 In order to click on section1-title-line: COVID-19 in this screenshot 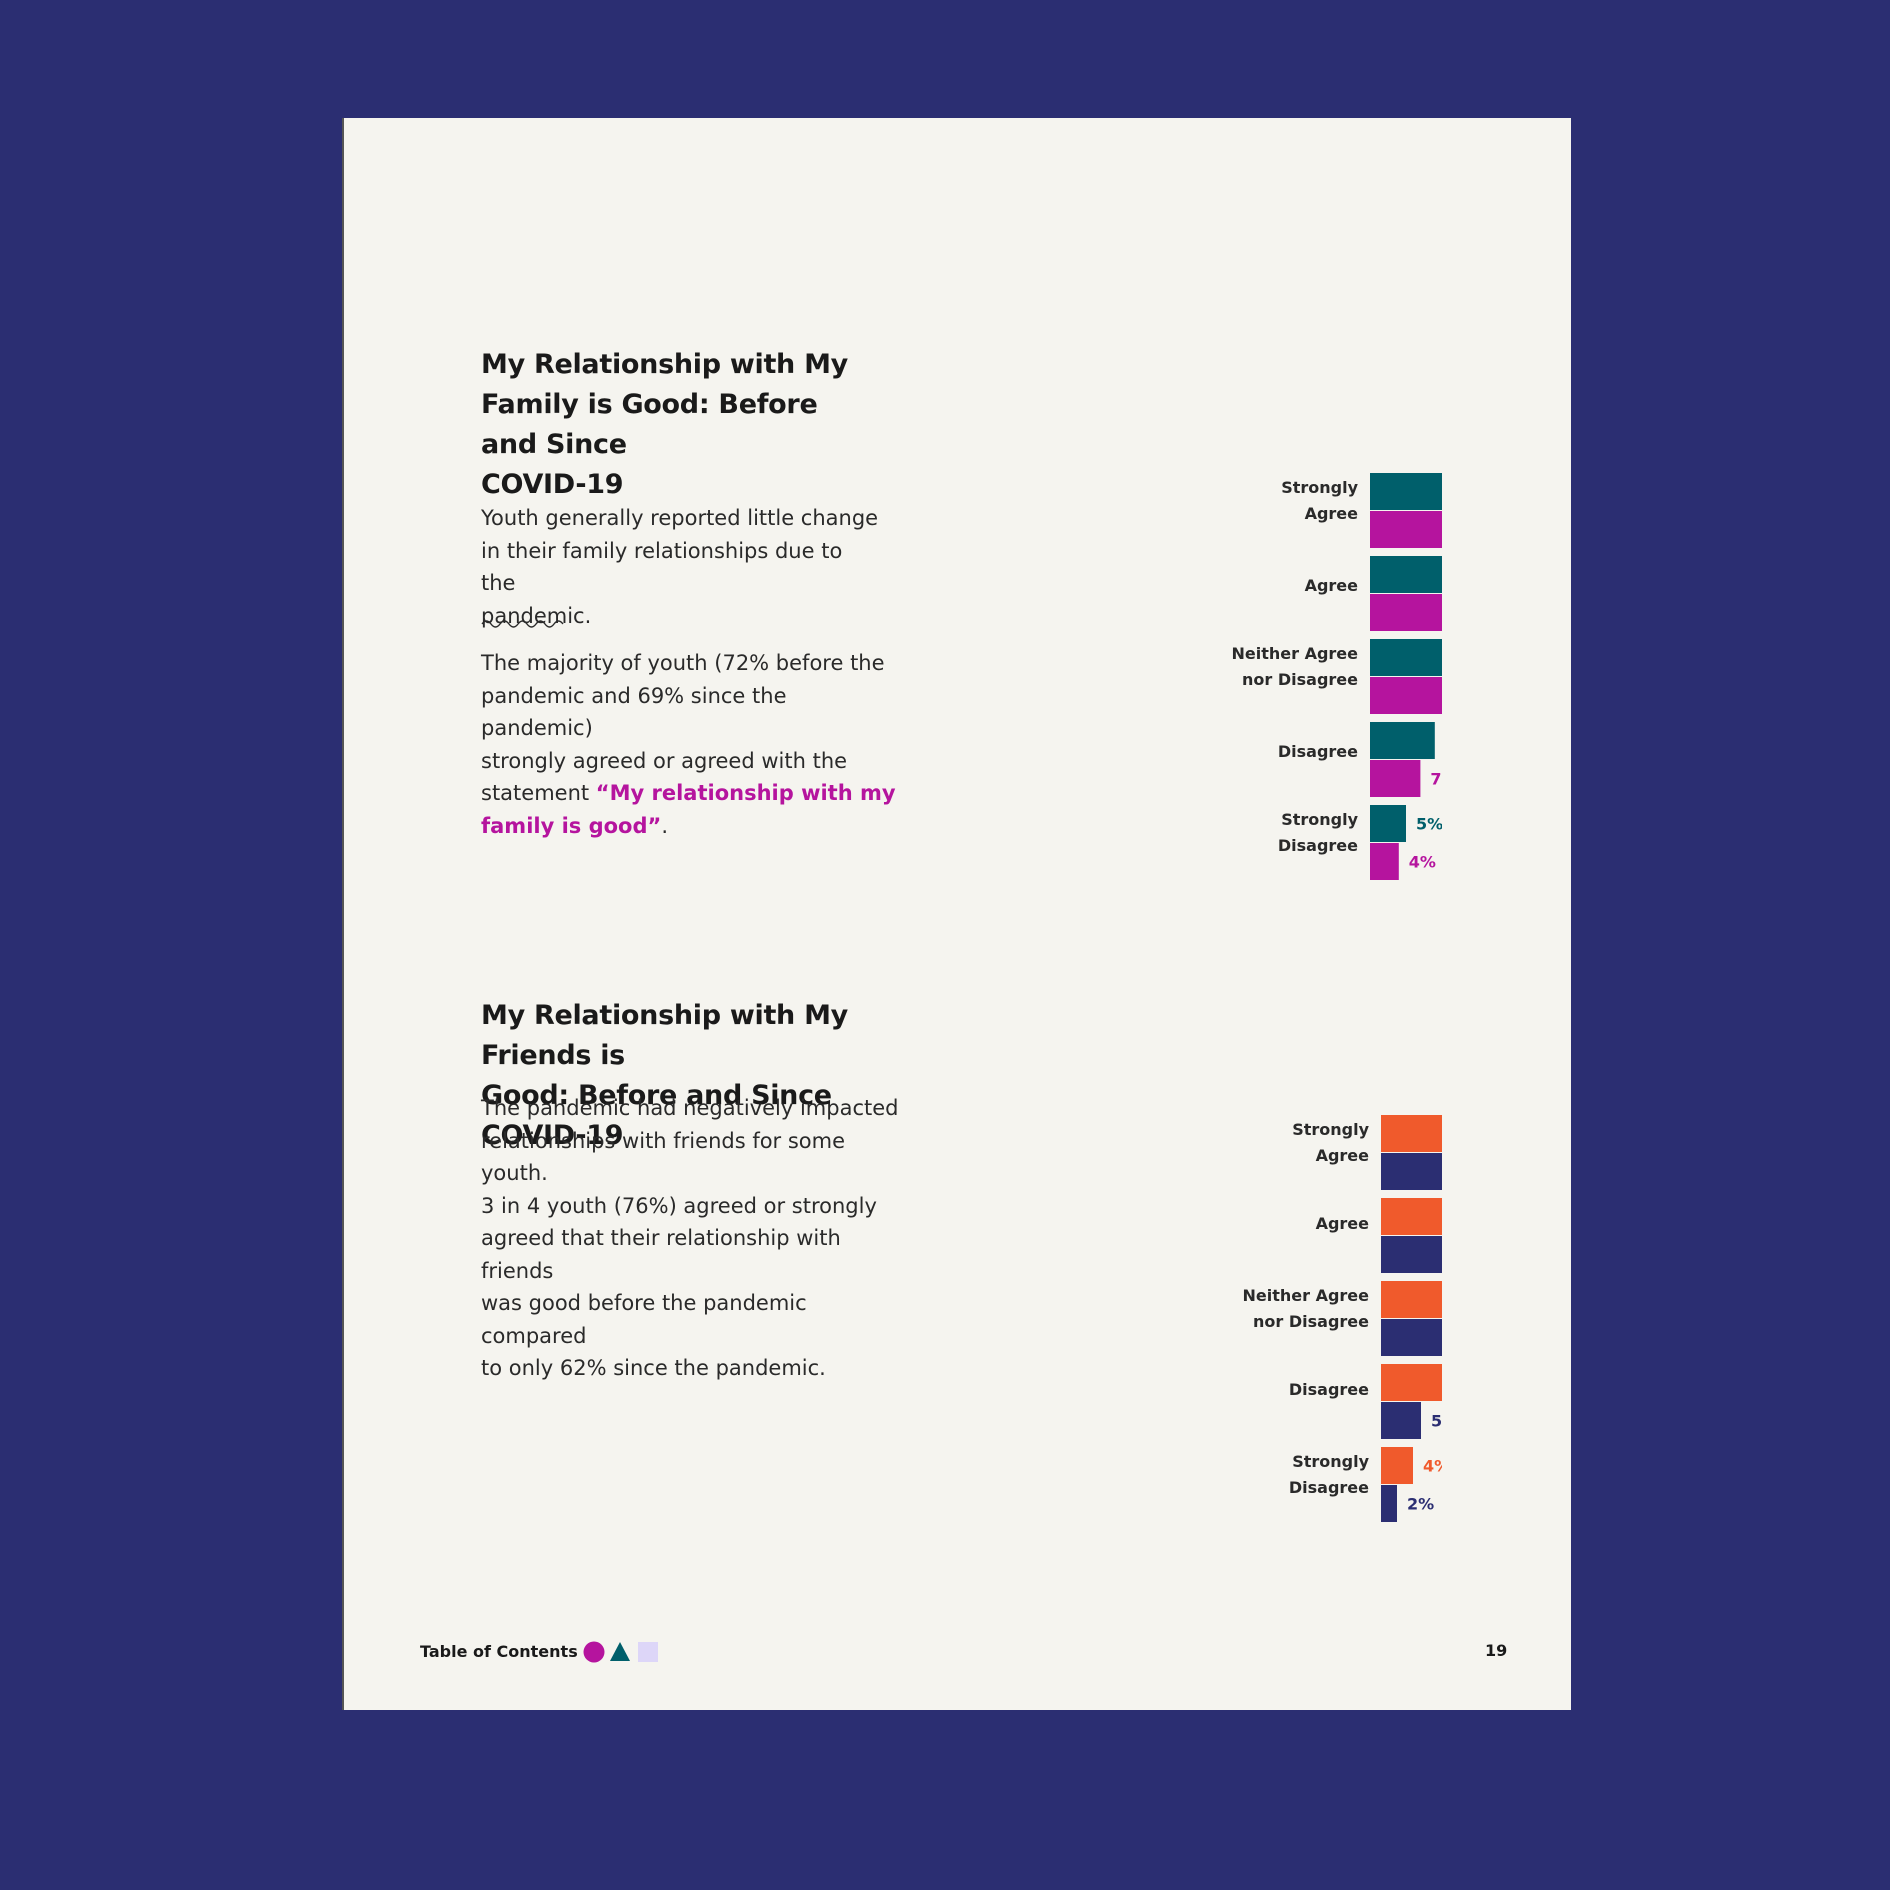, I will do `click(552, 484)`.